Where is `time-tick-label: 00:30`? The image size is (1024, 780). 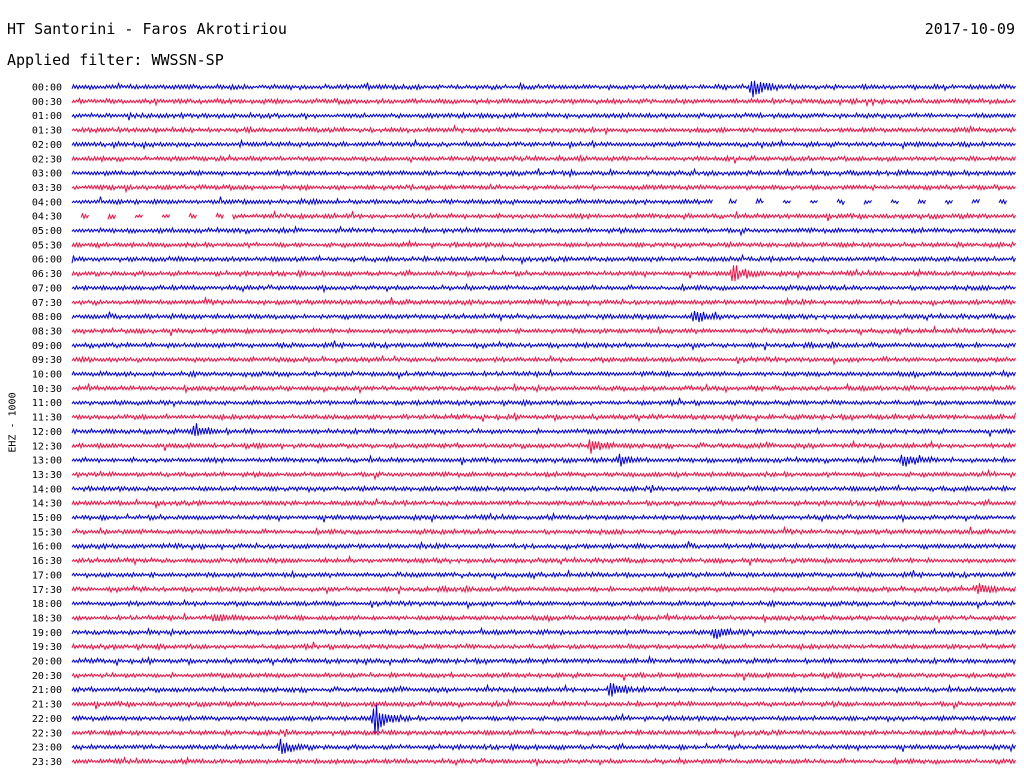 time-tick-label: 00:30 is located at coordinates (47, 102).